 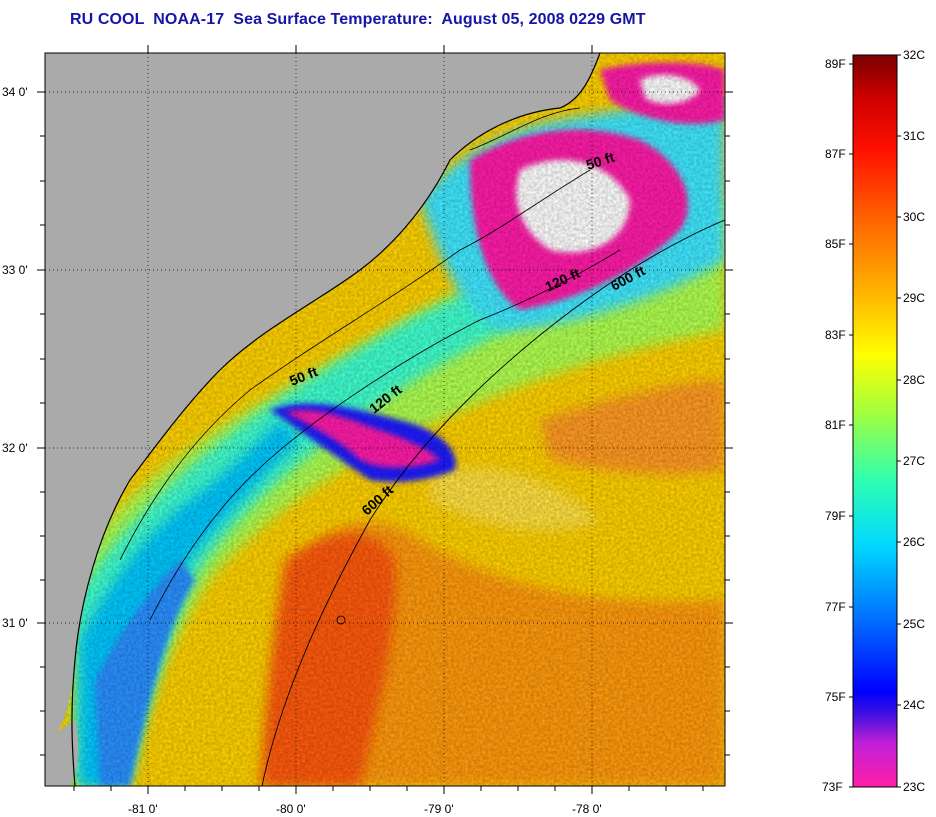 I want to click on lat-label: 32 0', so click(x=15, y=448).